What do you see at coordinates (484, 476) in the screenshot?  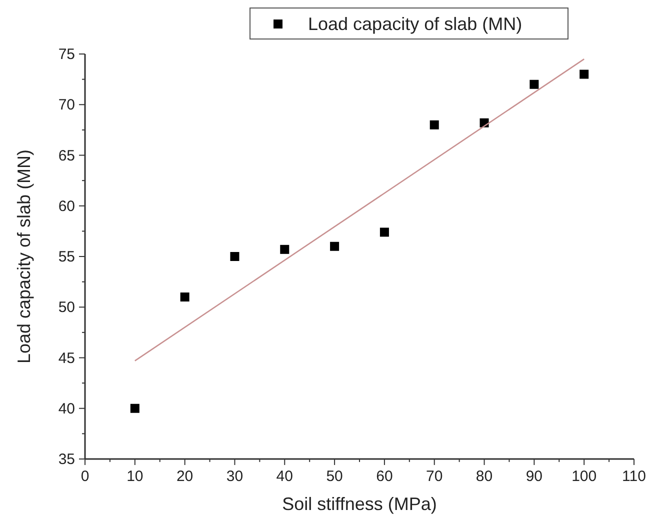 I see `x-tick-label: 80` at bounding box center [484, 476].